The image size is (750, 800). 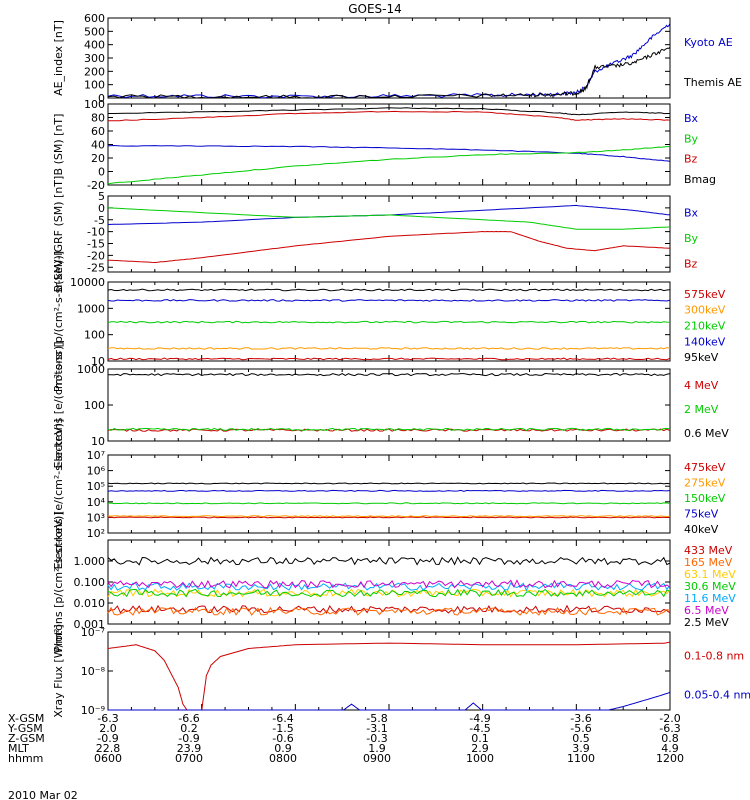 I want to click on legend-label: 0.05-0.4 nm, so click(x=717, y=695).